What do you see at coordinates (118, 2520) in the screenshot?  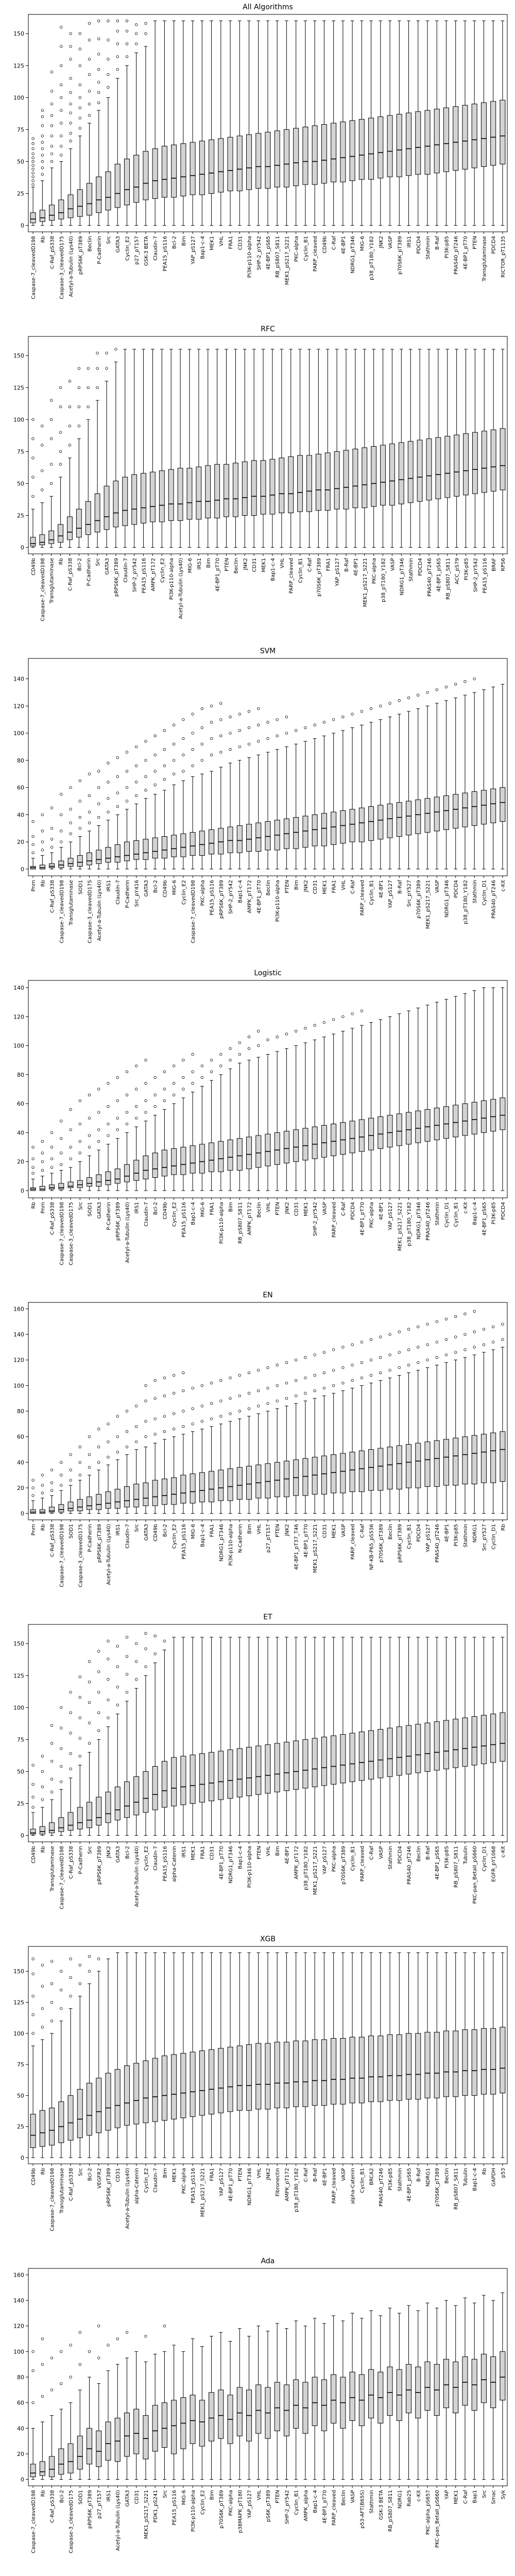 I see `x-tick-label: Acetyl-a-Tubulin (Lys40)` at bounding box center [118, 2520].